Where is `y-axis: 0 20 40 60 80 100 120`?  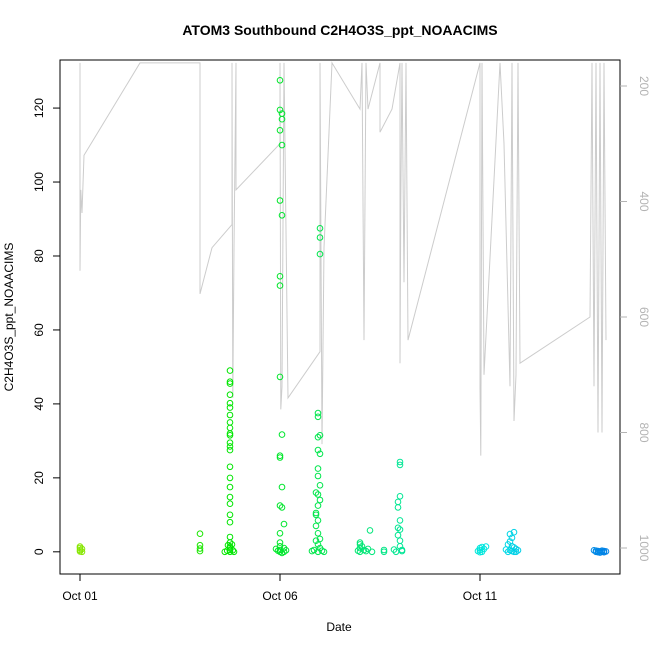
y-axis: 0 20 40 60 80 100 120 is located at coordinates (46, 326).